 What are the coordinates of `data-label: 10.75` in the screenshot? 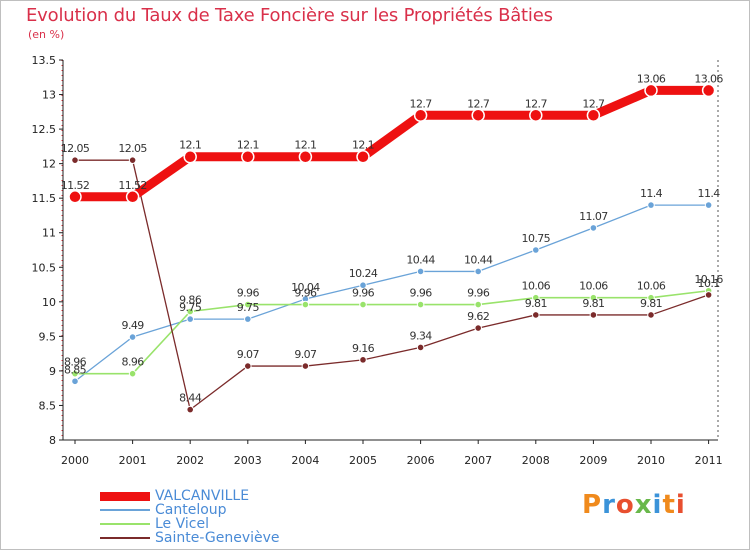 It's located at (536, 238).